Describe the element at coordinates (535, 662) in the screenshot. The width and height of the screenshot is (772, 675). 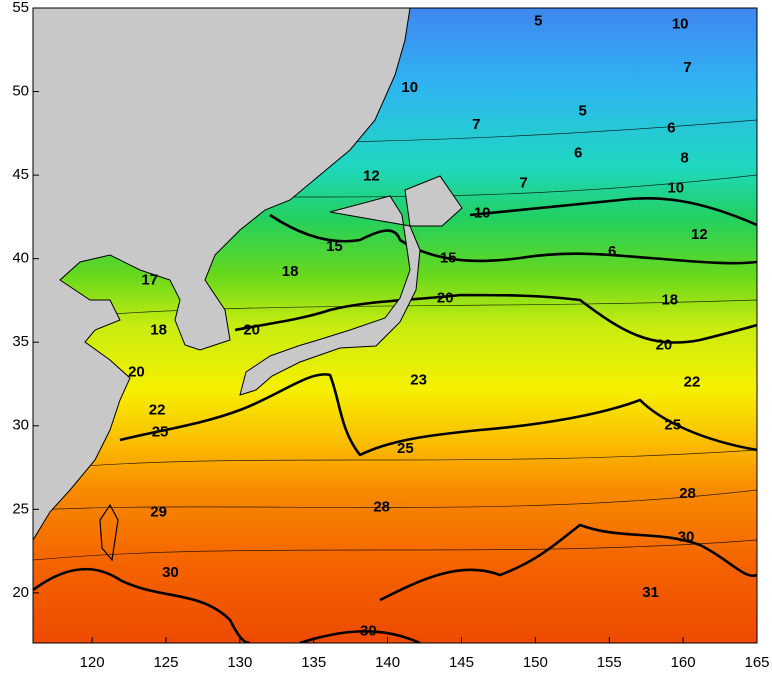
I see `x-tick-label: 150` at that location.